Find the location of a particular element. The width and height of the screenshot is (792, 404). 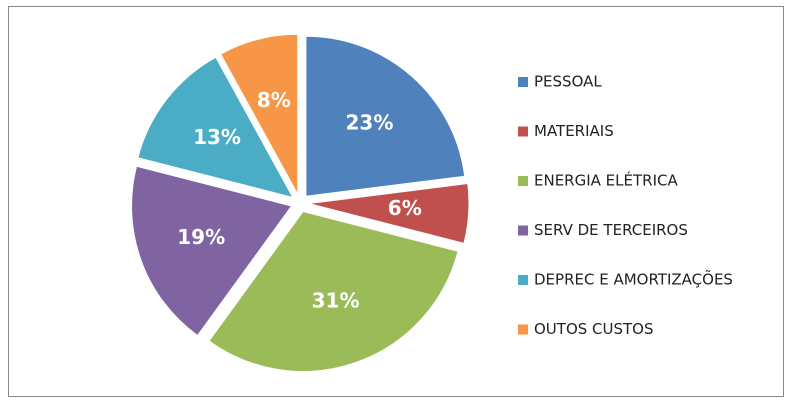

legend-label: MATERIAIS is located at coordinates (574, 131).